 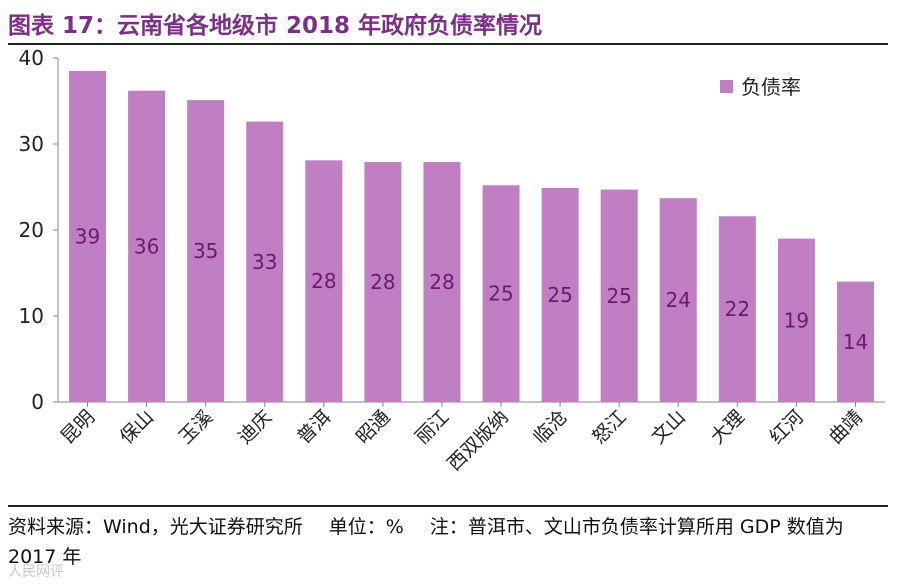 I want to click on bar-value-label: 33, so click(x=264, y=262).